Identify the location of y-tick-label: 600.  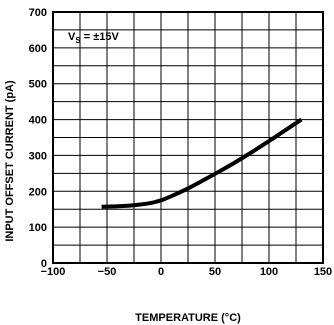
(38, 49).